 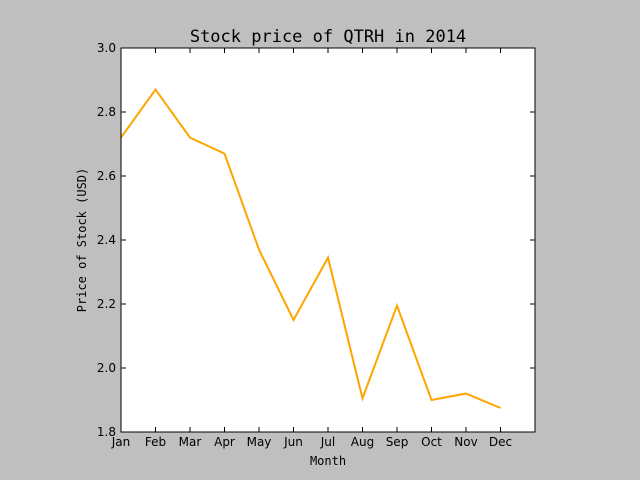 I want to click on chart-title: Stock price of QTRH in 2014, so click(x=328, y=37).